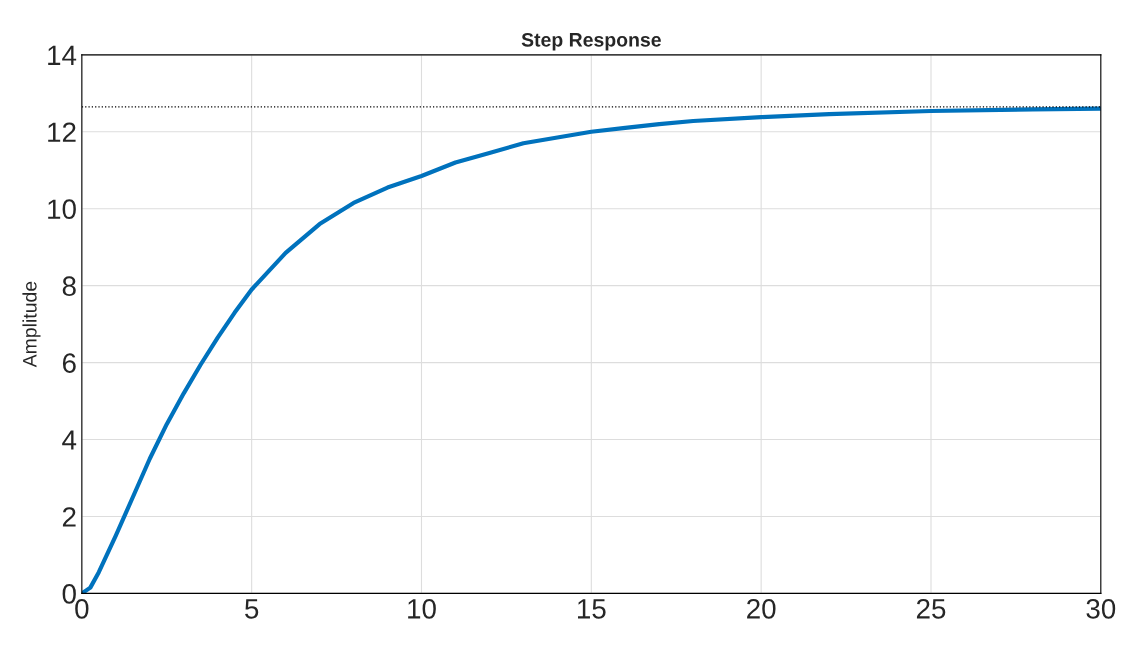 This screenshot has width=1121, height=645. I want to click on y-tick-label: 12, so click(62, 132).